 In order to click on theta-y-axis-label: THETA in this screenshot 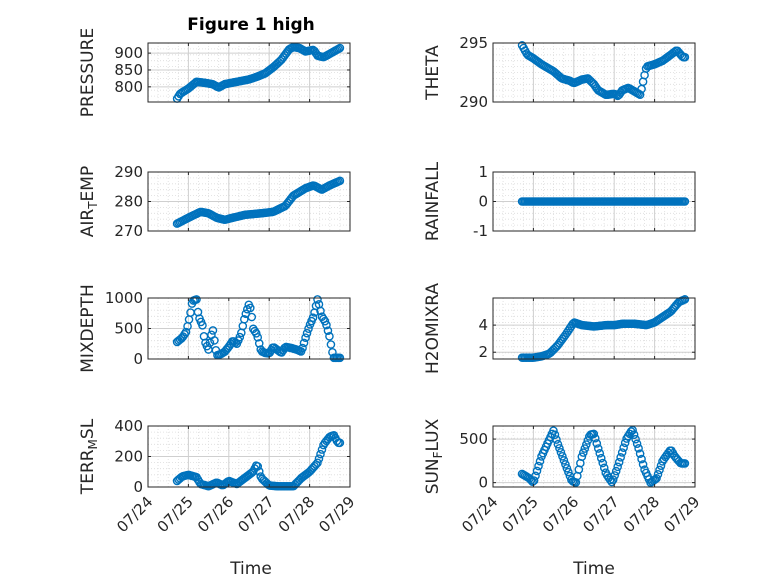, I will do `click(433, 73)`.